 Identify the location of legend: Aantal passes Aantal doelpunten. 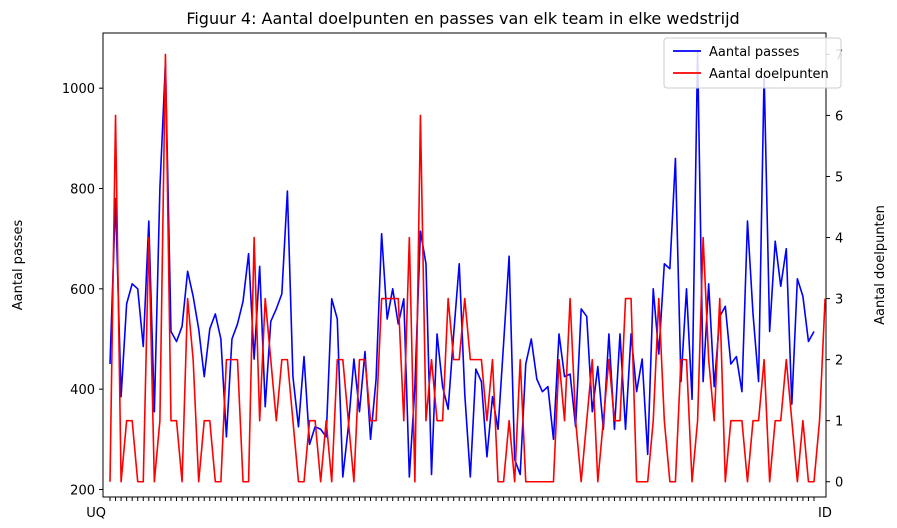
(752, 63).